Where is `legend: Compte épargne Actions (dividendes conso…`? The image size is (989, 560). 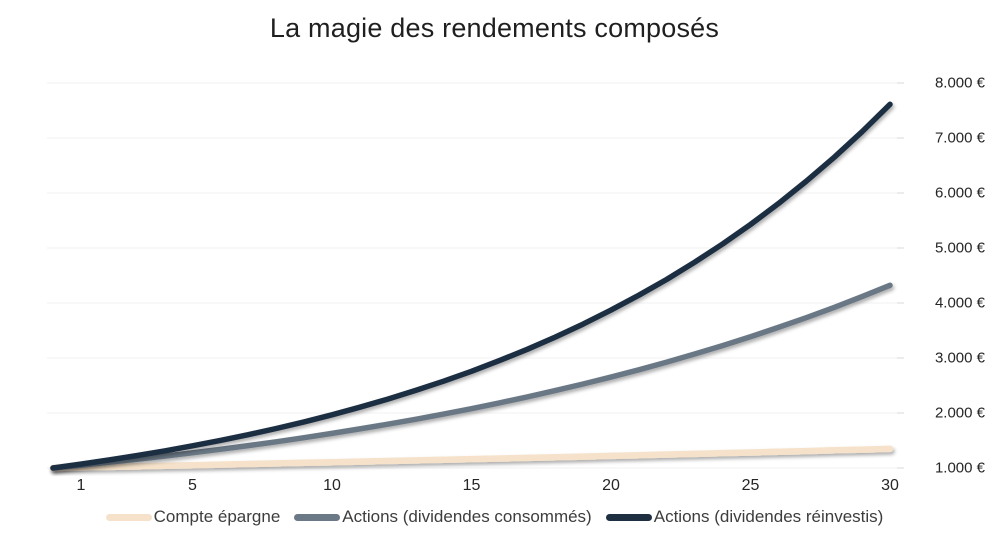 legend: Compte épargne Actions (dividendes conso… is located at coordinates (494, 517).